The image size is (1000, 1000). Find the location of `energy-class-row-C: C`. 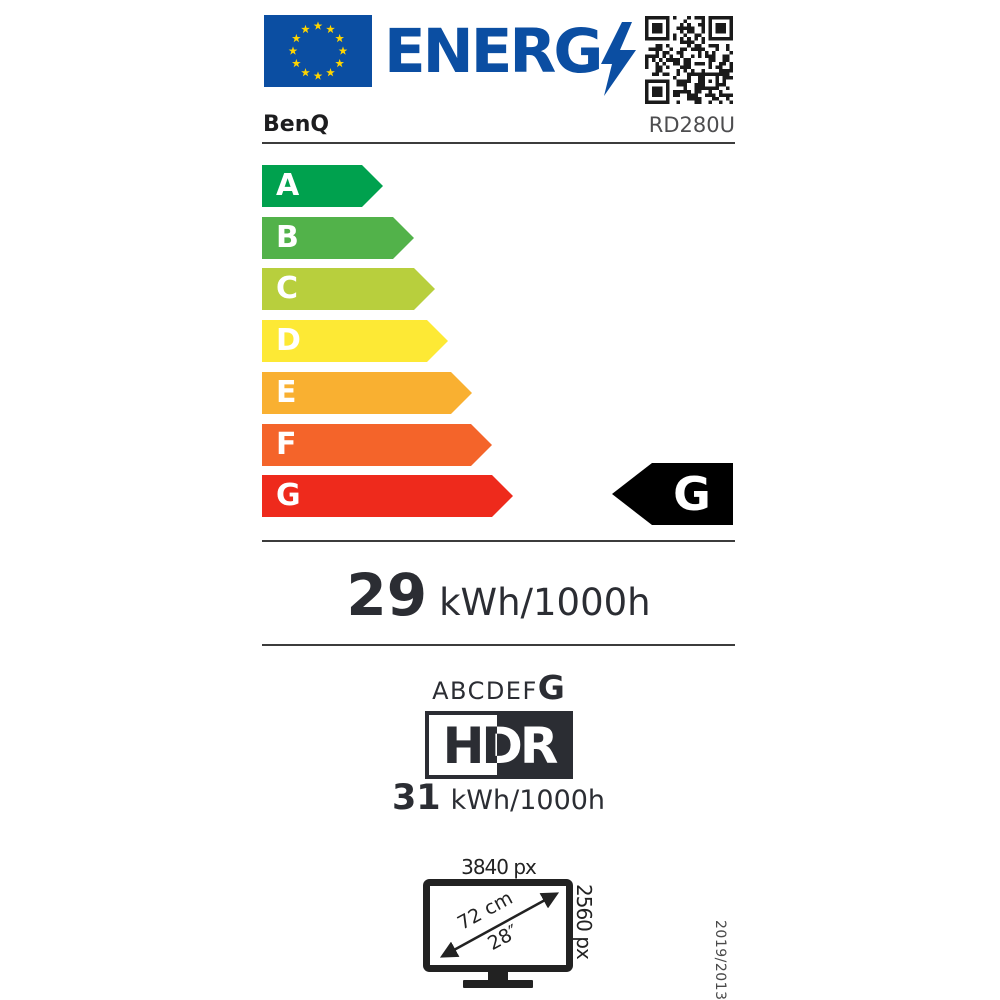

energy-class-row-C: C is located at coordinates (348, 289).